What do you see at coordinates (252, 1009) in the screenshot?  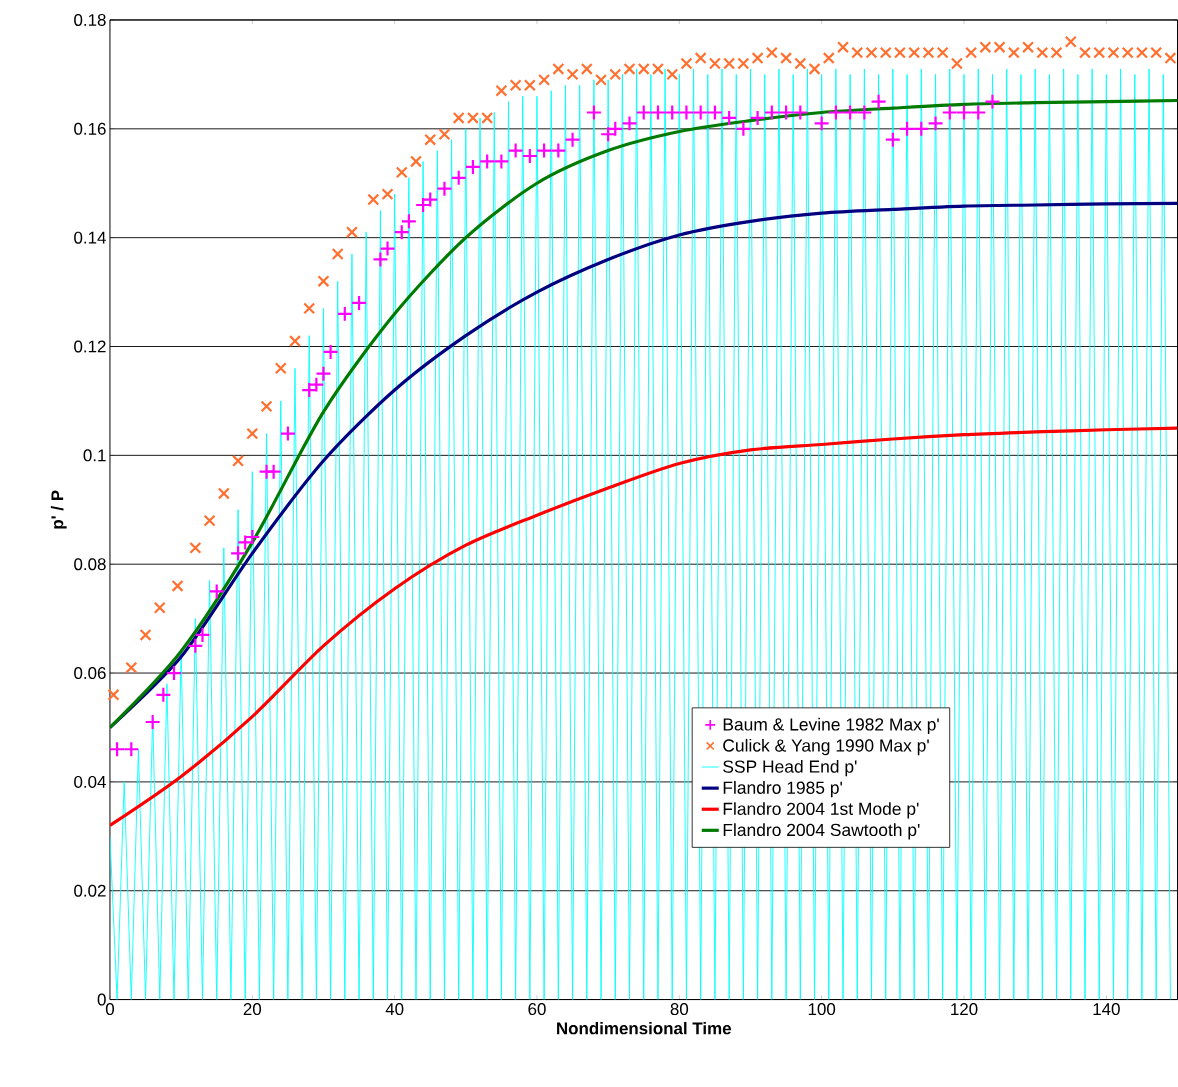 I see `x-tick-label: 20` at bounding box center [252, 1009].